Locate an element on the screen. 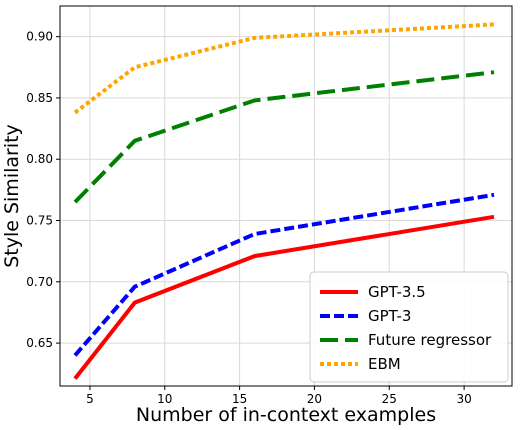 Image resolution: width=522 pixels, height=430 pixels. legend: GPT-3.5 GPT-3 Future regressor EBM is located at coordinates (409, 327).